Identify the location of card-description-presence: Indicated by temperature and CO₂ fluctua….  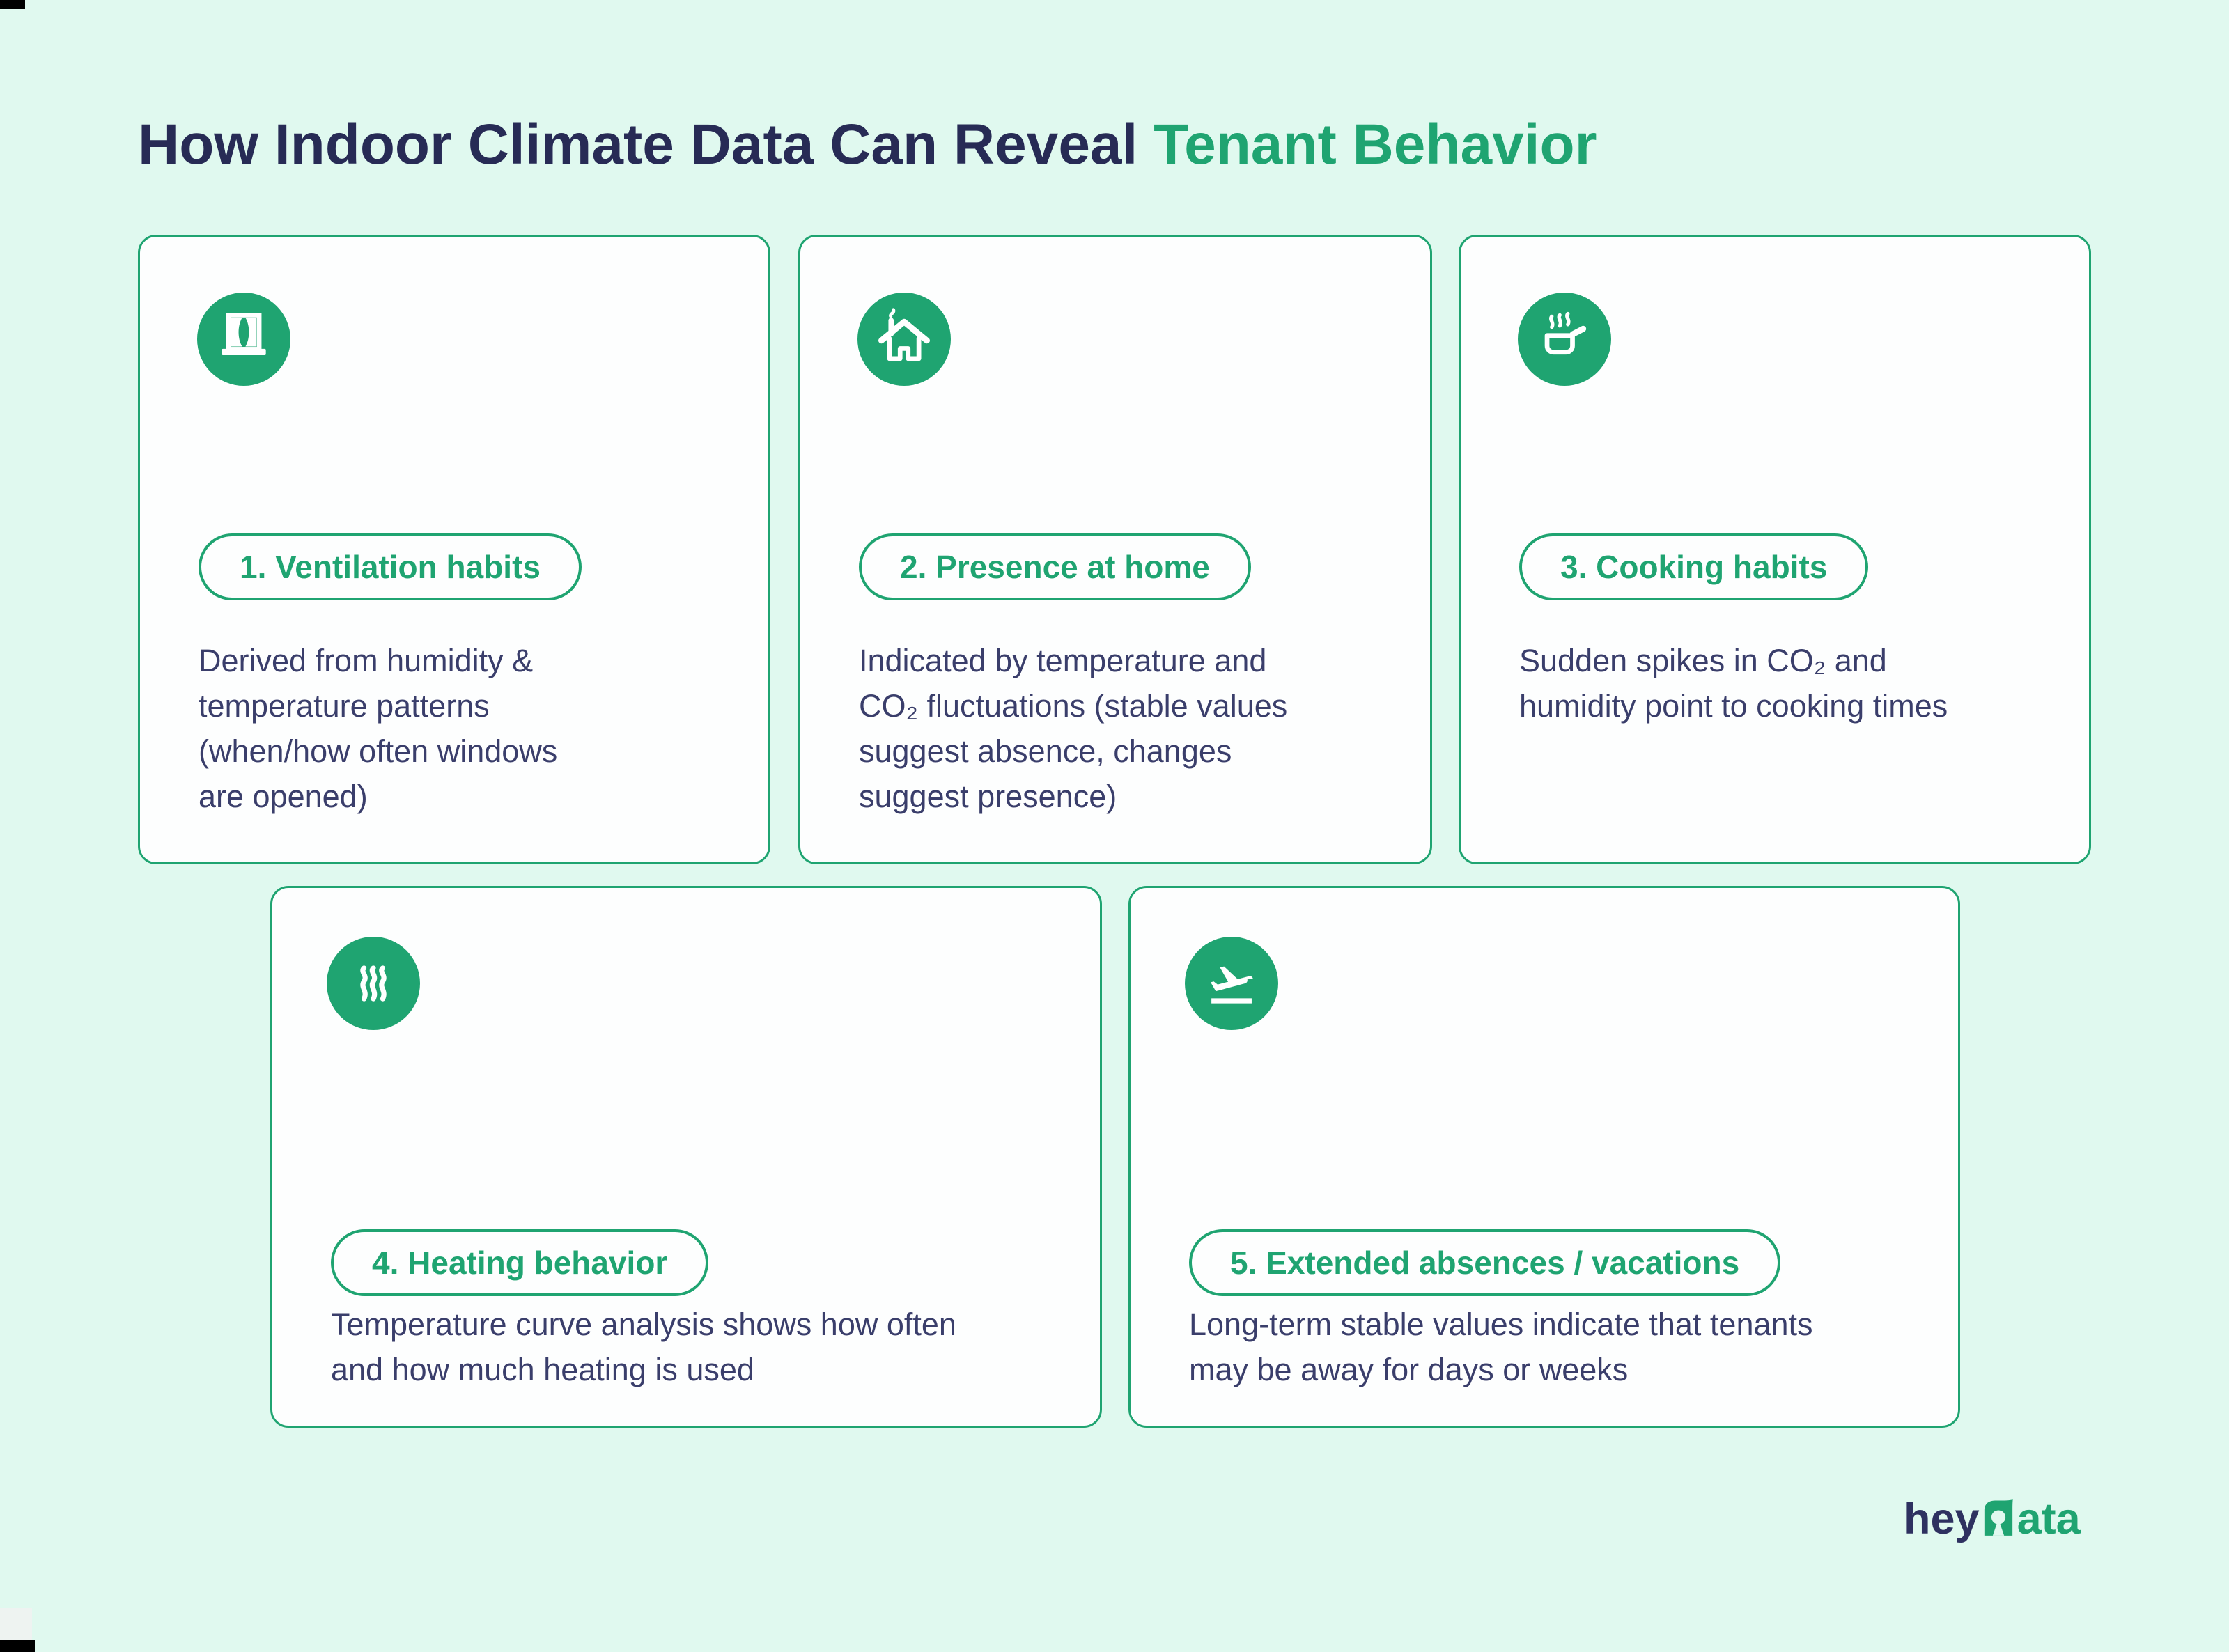
(1073, 729).